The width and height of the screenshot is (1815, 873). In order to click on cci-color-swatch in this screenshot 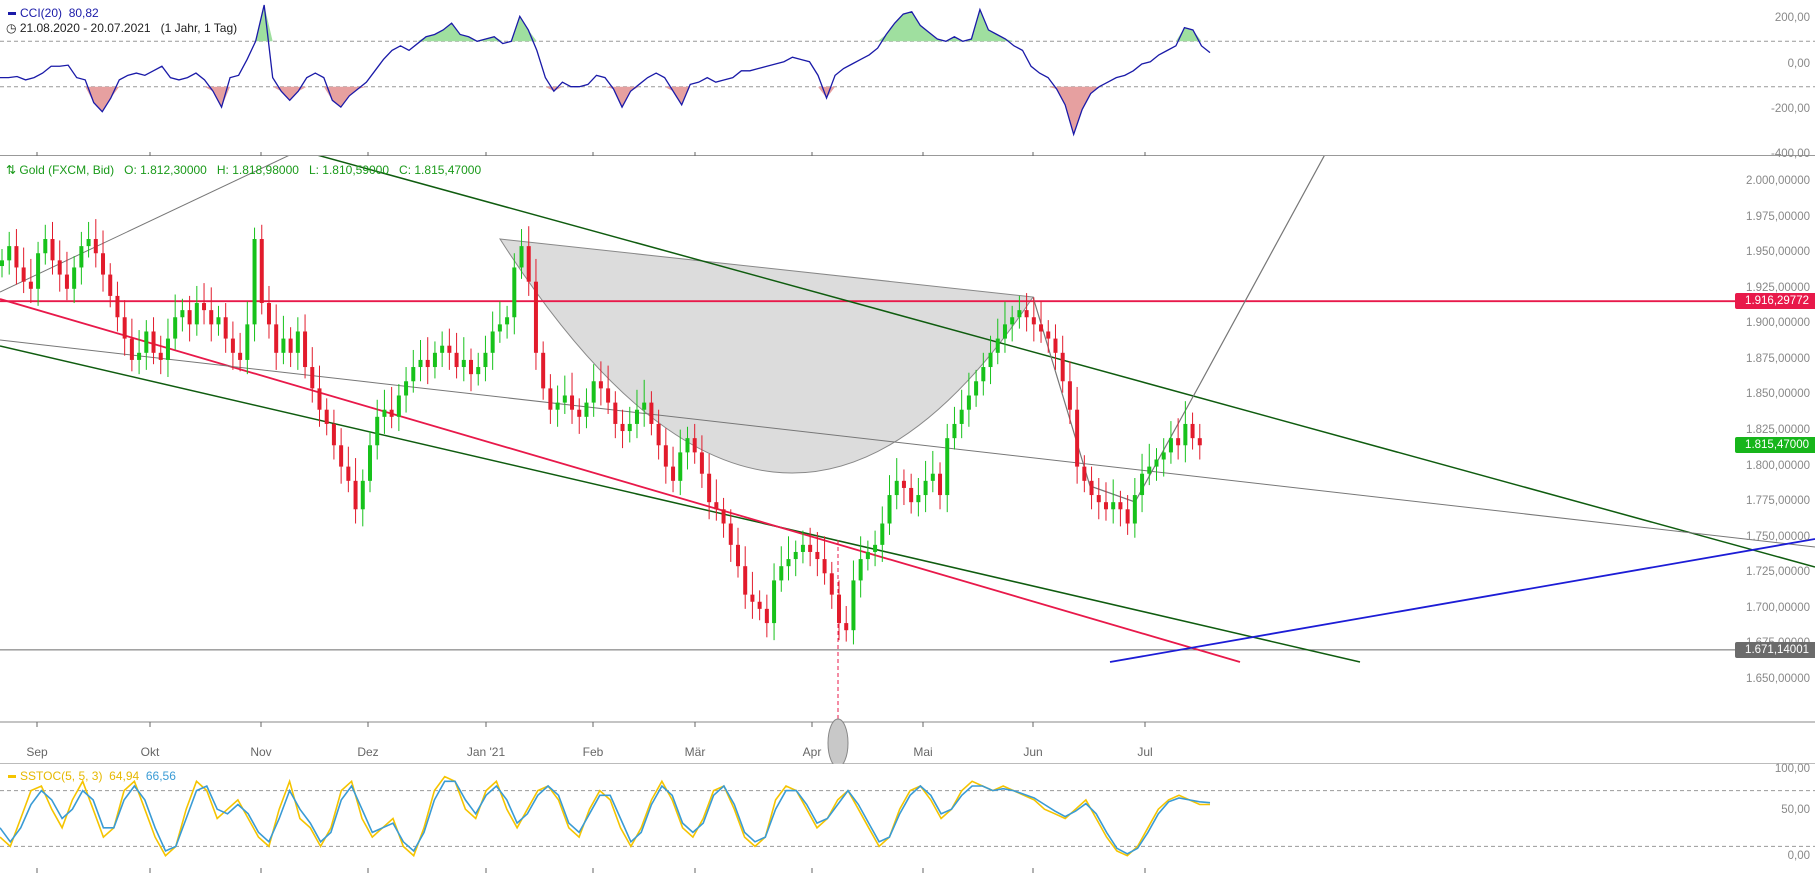, I will do `click(12, 14)`.